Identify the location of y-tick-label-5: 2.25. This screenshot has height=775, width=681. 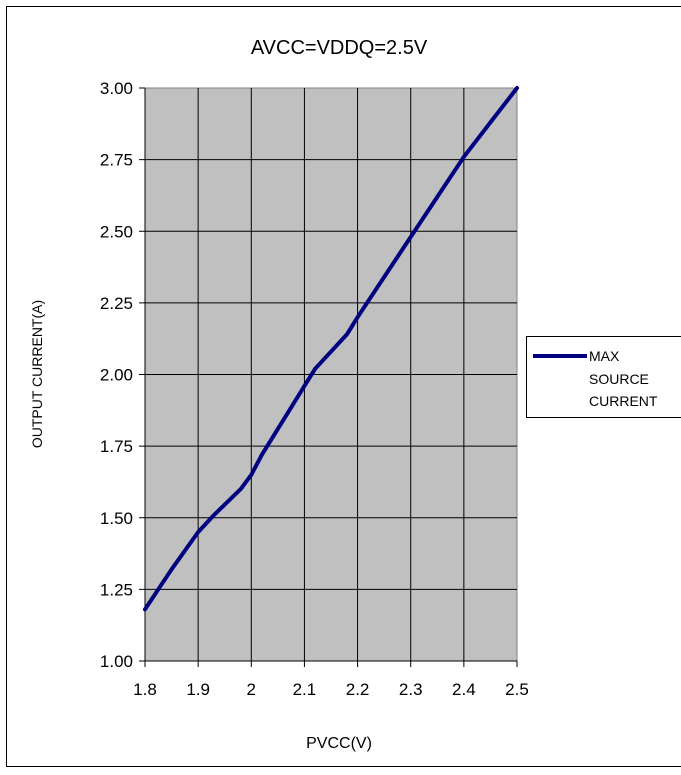
(116, 303).